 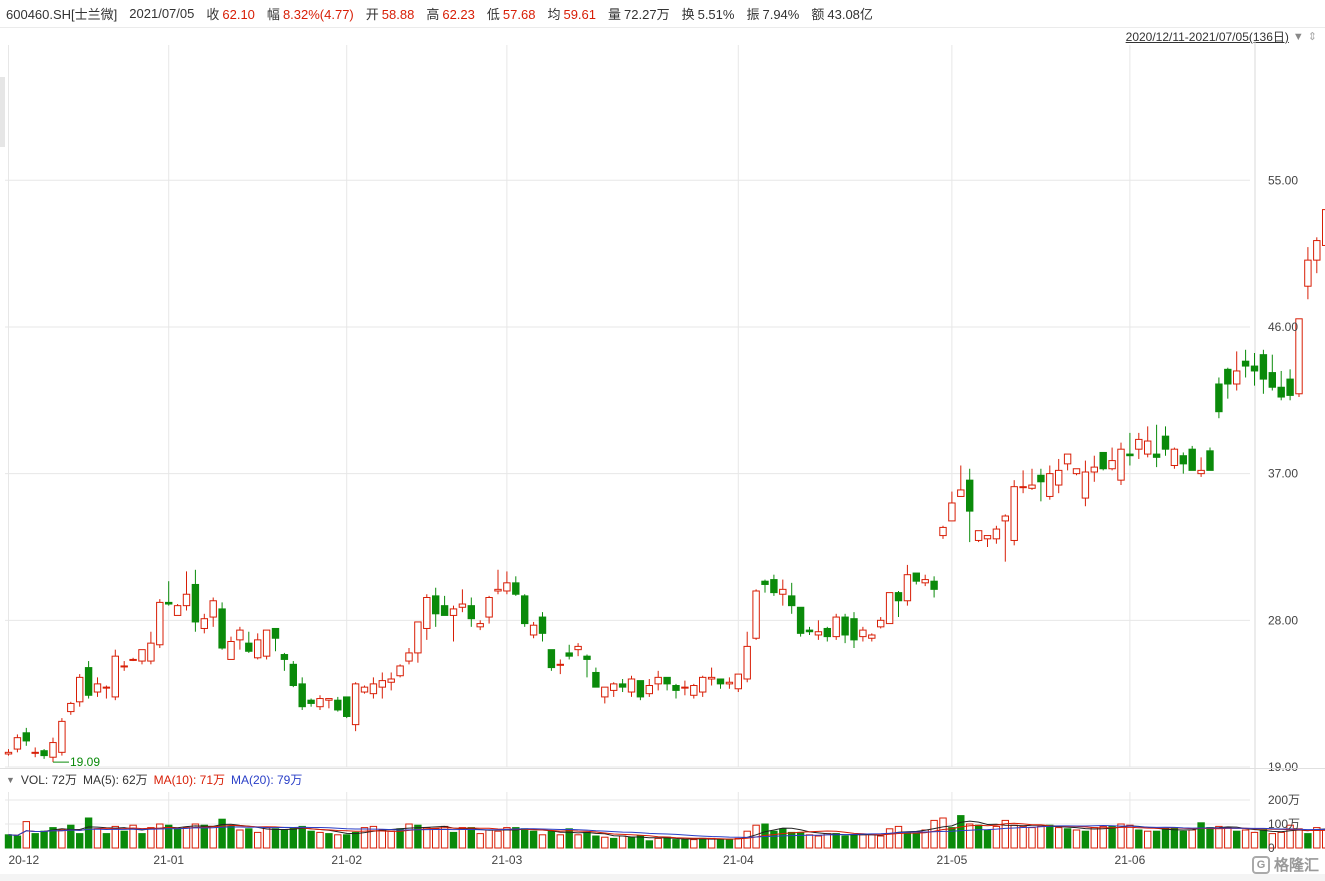 I want to click on left-scroll-handle, so click(x=2, y=112).